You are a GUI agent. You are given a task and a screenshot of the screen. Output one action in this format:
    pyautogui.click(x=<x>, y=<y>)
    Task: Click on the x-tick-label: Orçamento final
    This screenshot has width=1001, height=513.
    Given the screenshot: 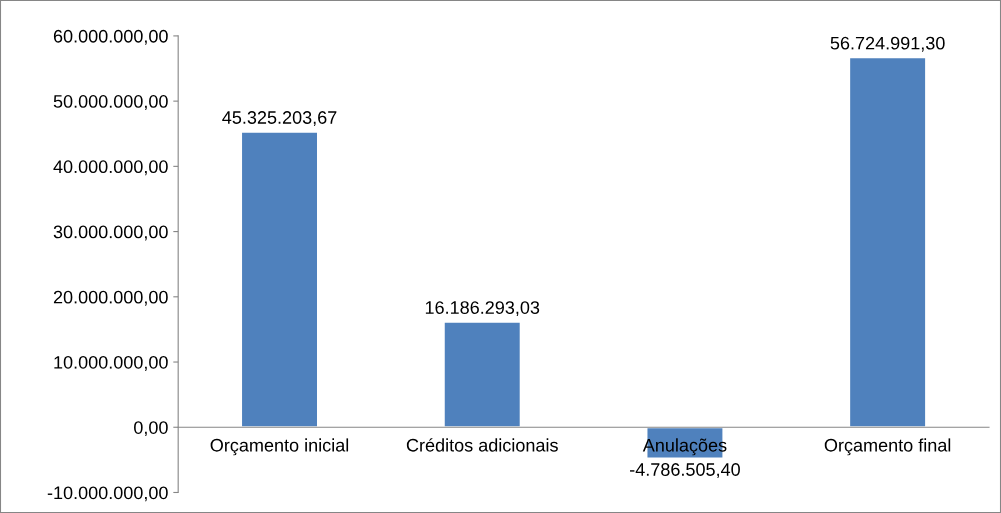 What is the action you would take?
    pyautogui.click(x=887, y=447)
    